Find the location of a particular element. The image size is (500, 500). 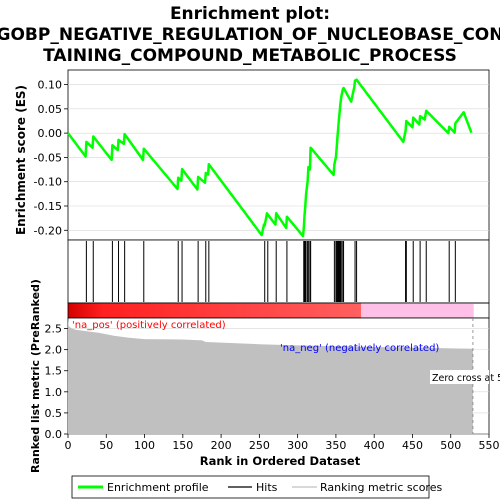

rank-x-tick-label: 0 is located at coordinates (68, 445).